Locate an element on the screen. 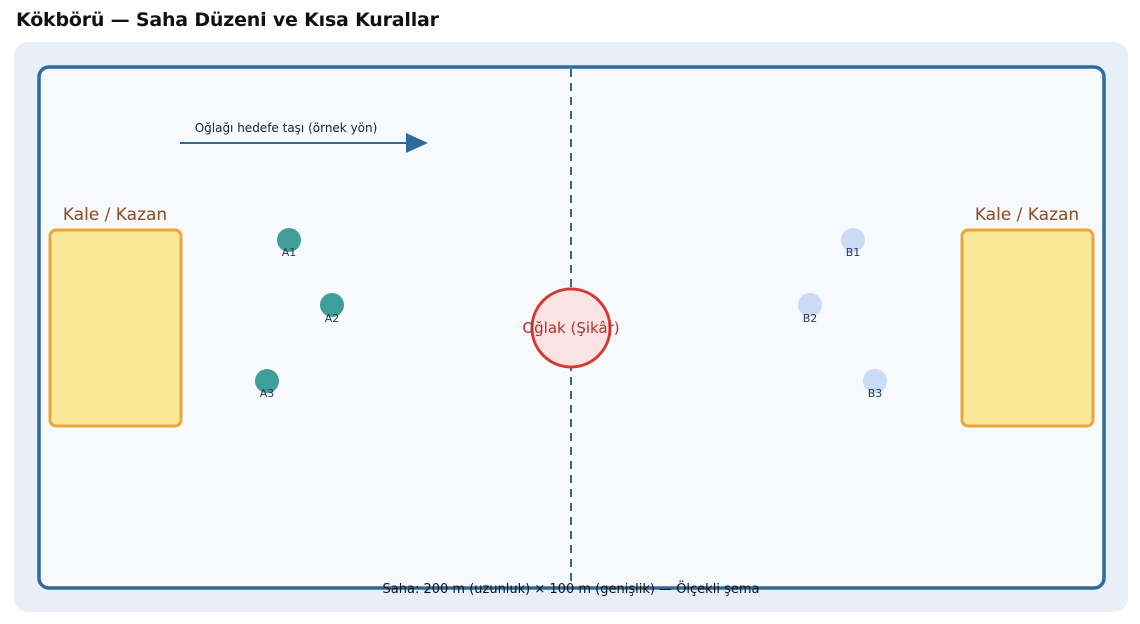  goal-left-label: Kale / Kazan is located at coordinates (115, 215).